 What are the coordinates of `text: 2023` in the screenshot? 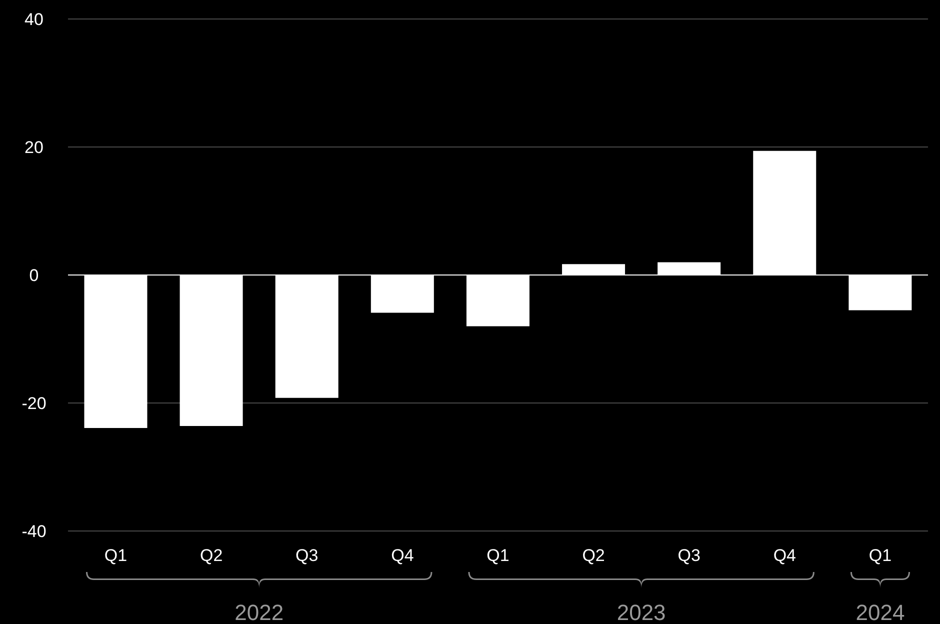 It's located at (641, 612).